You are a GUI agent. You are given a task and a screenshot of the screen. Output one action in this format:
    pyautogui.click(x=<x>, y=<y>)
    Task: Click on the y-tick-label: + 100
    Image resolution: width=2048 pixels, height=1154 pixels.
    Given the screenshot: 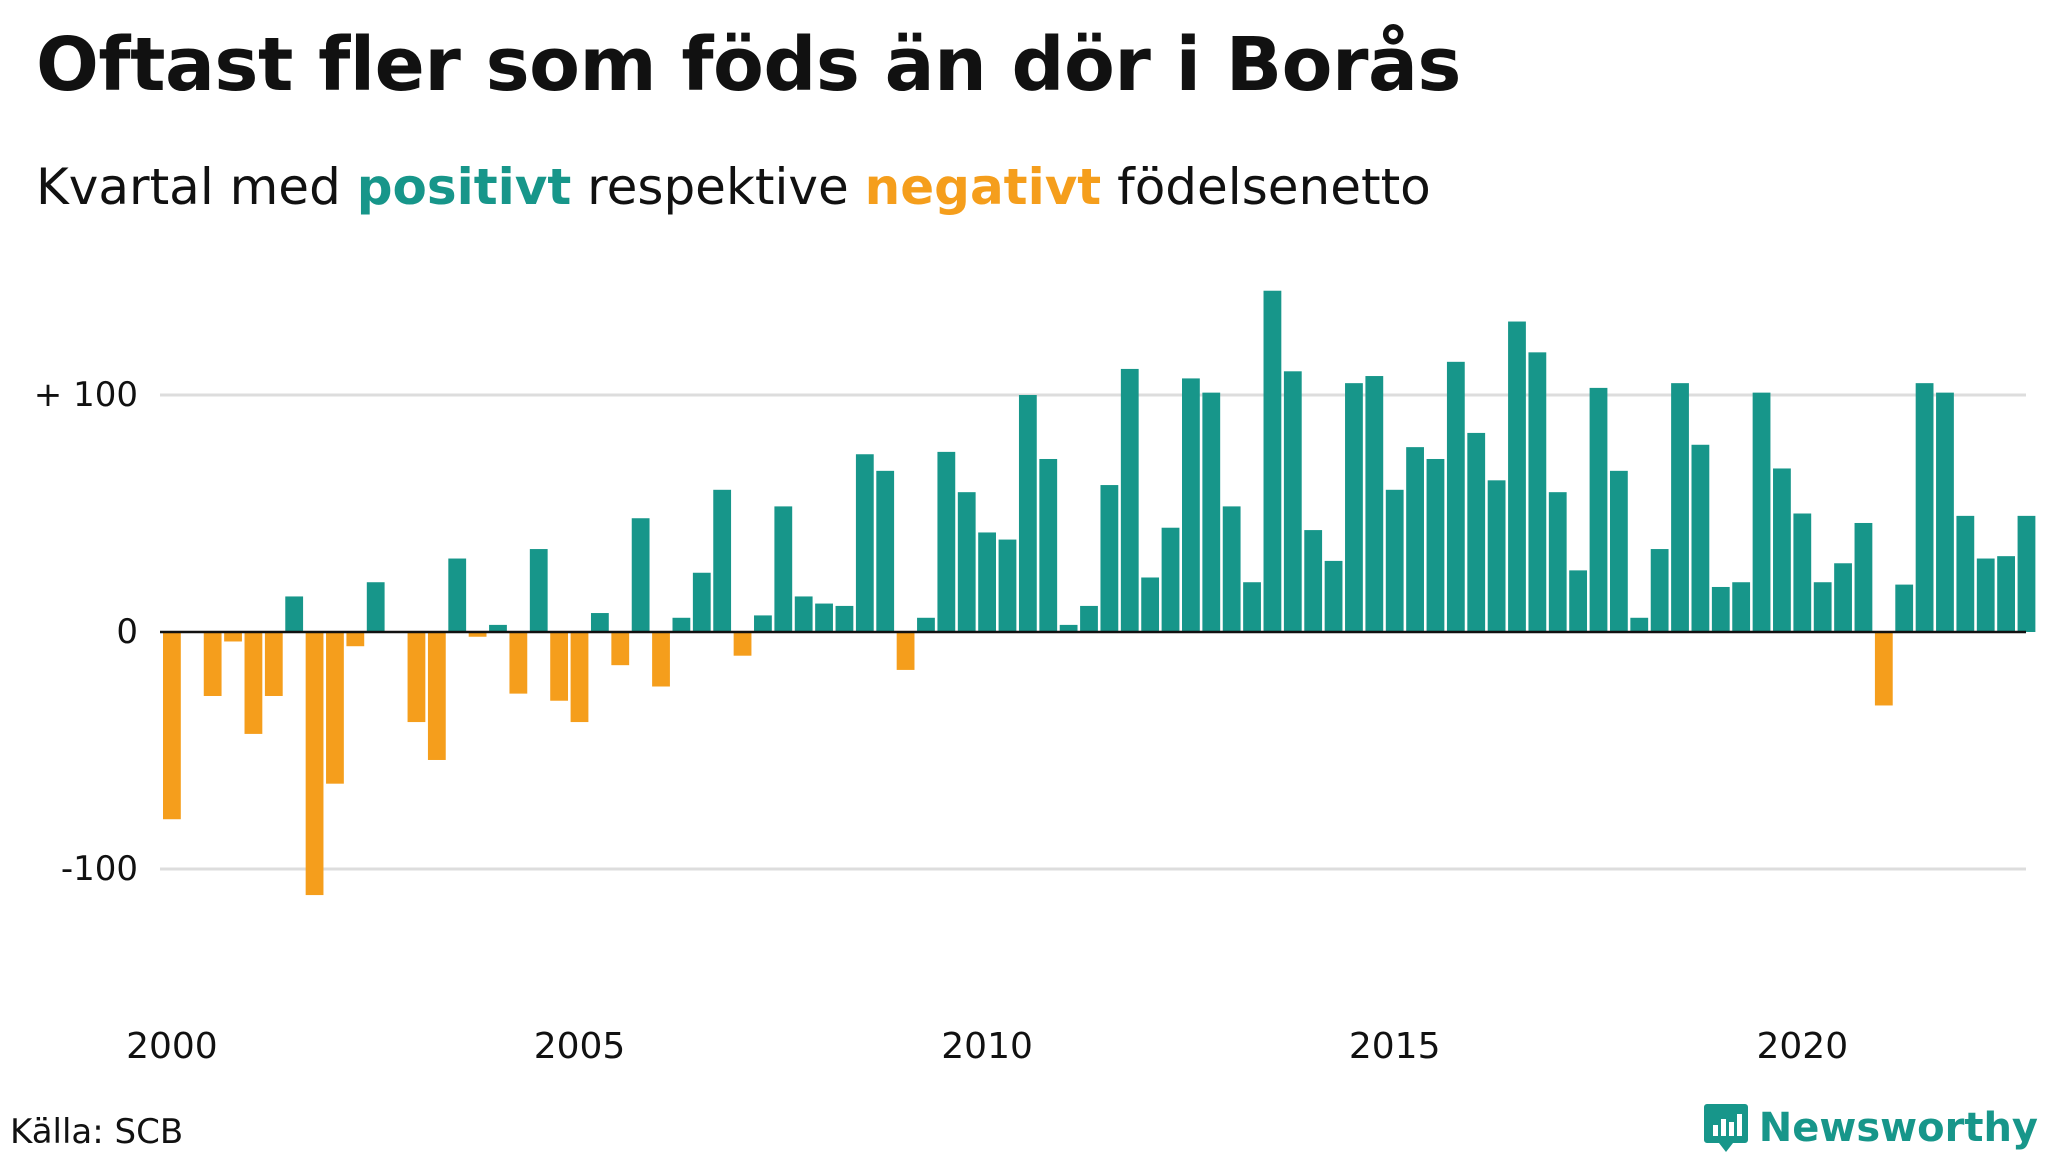 What is the action you would take?
    pyautogui.click(x=86, y=395)
    